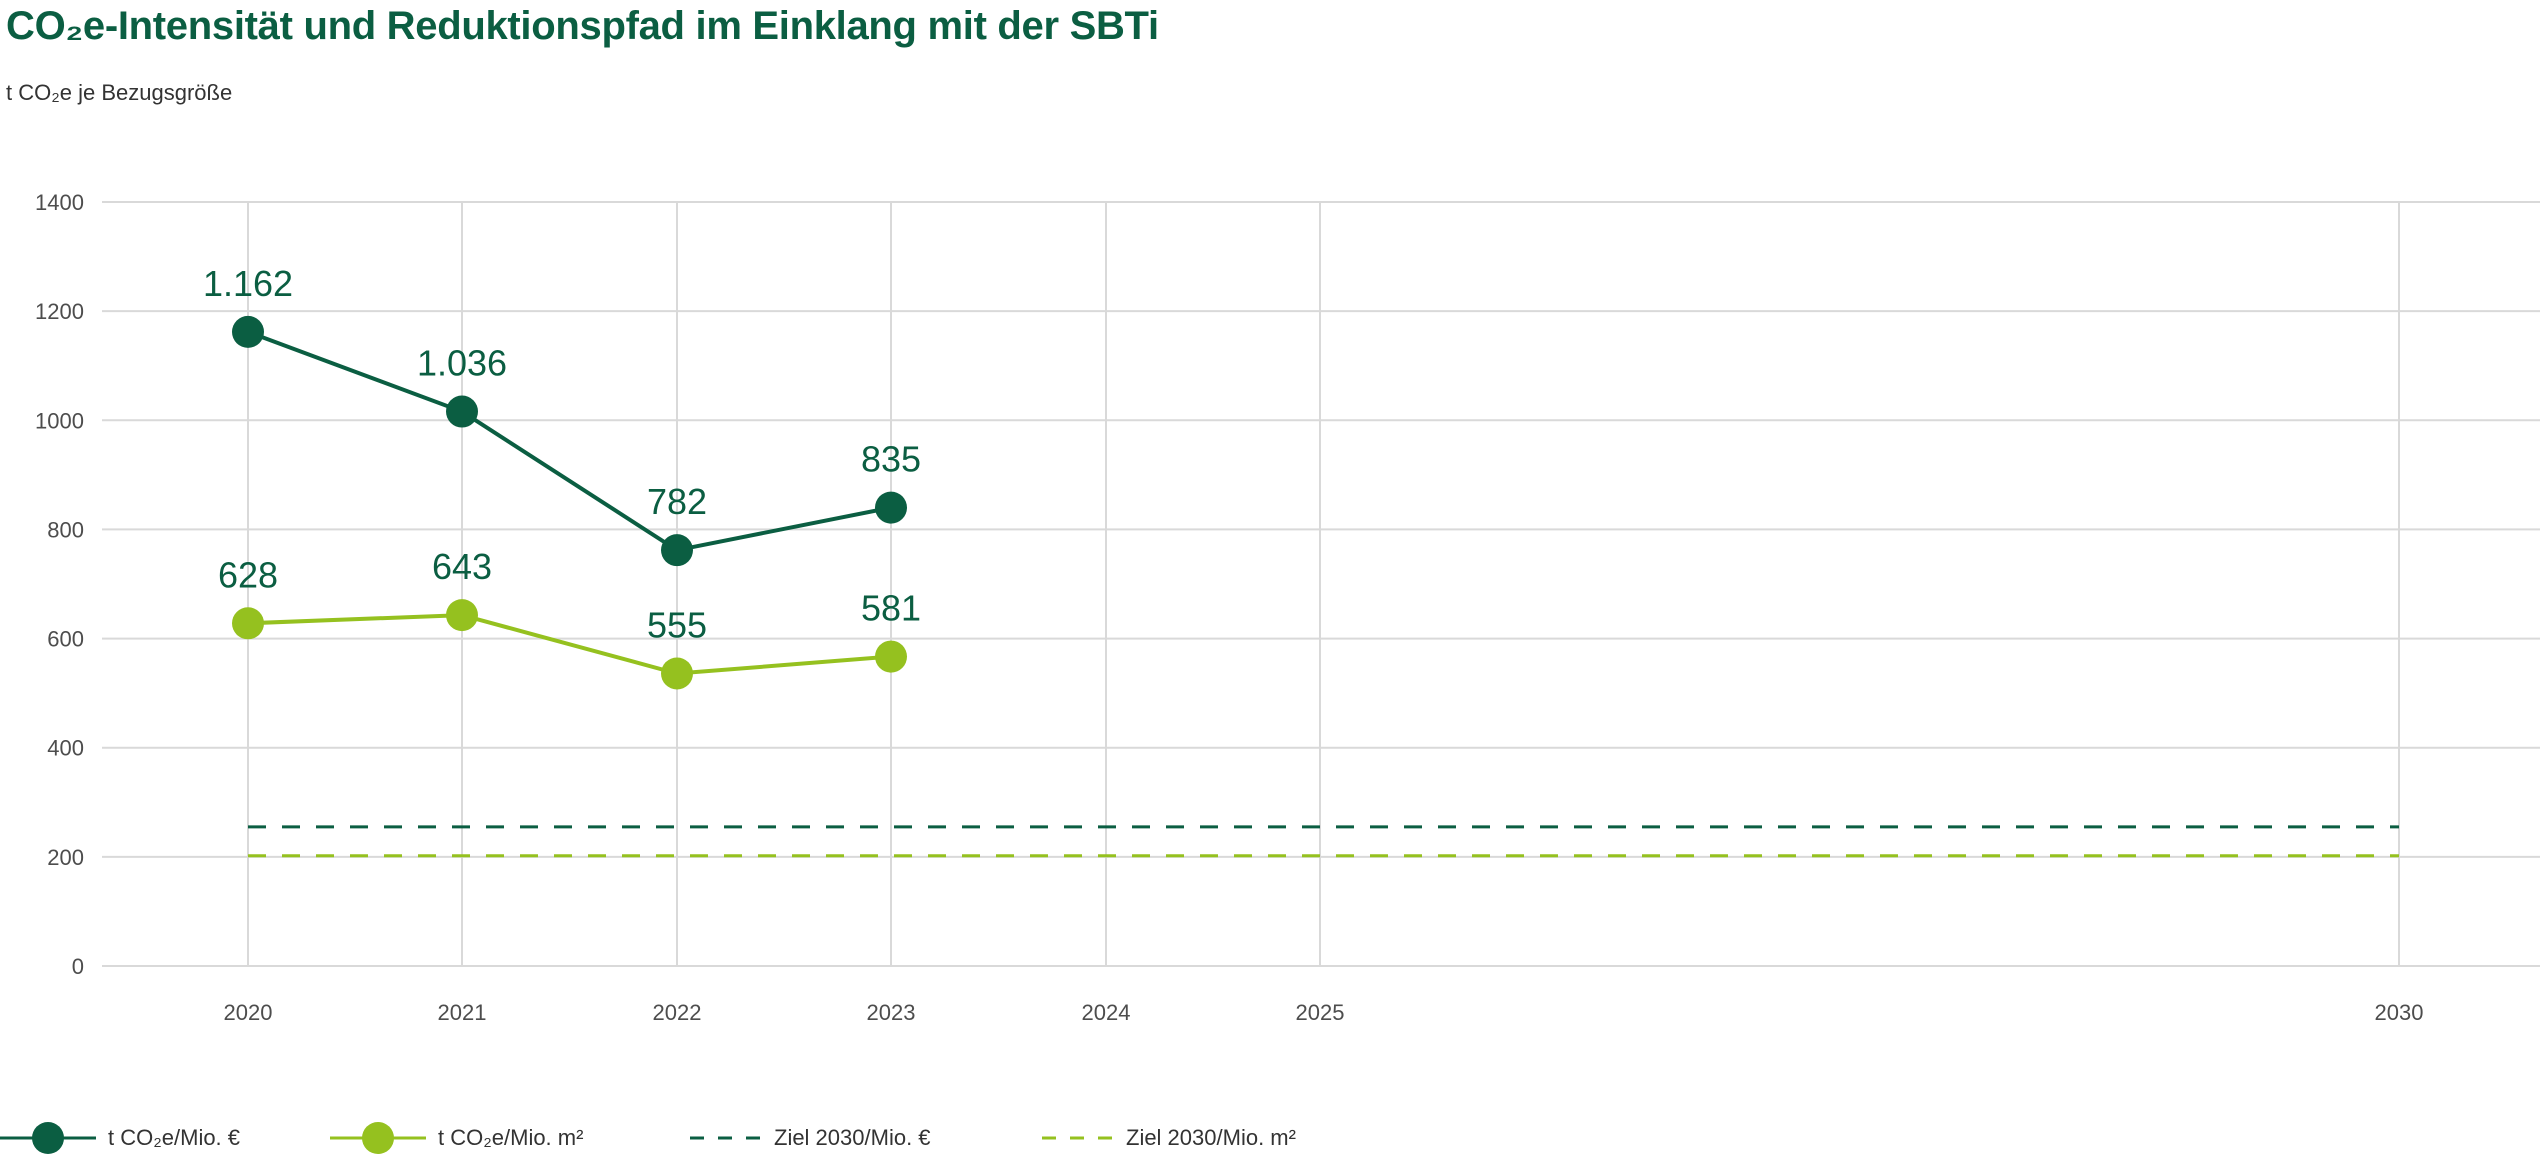 The height and width of the screenshot is (1160, 2542). What do you see at coordinates (248, 283) in the screenshot?
I see `data-label: 1.162` at bounding box center [248, 283].